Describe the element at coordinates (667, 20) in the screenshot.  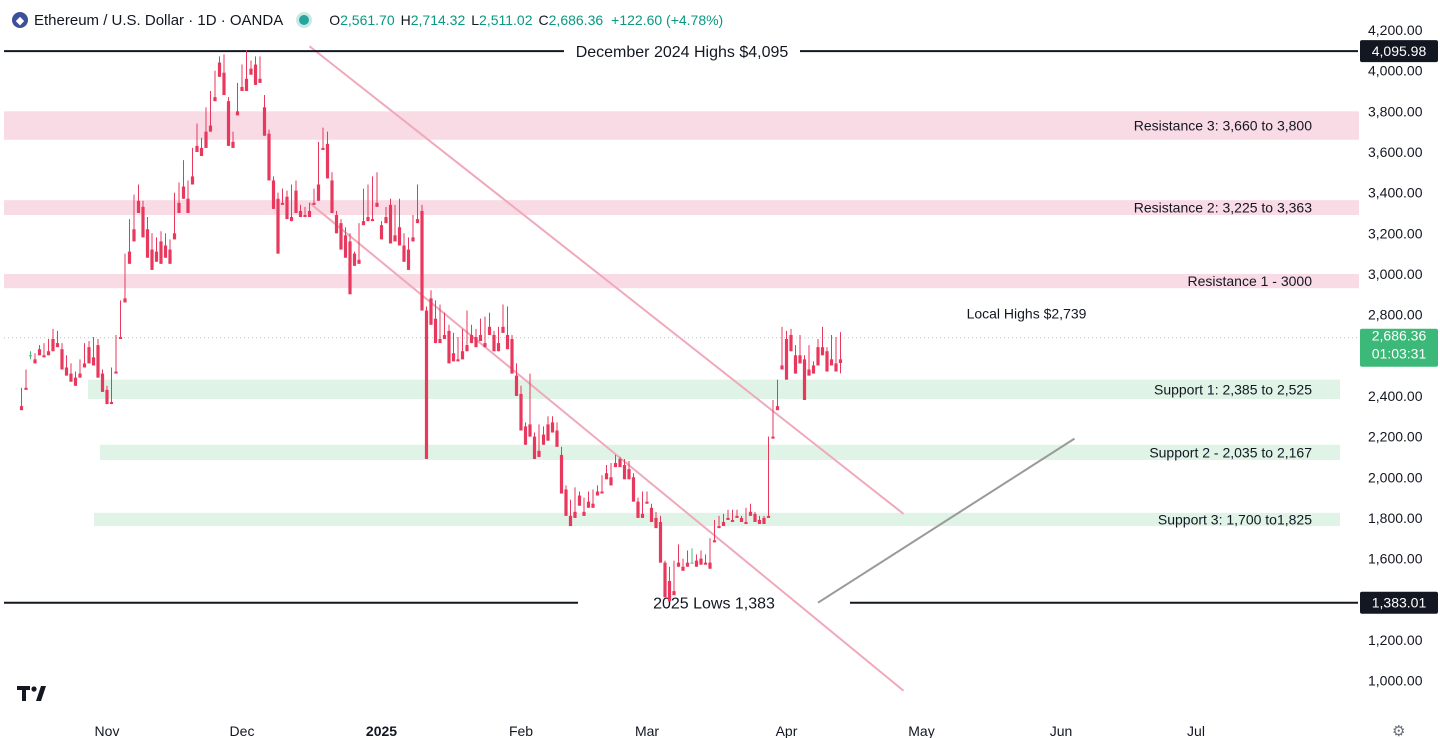
I see `change-value: +122.60 (+4.78%)` at that location.